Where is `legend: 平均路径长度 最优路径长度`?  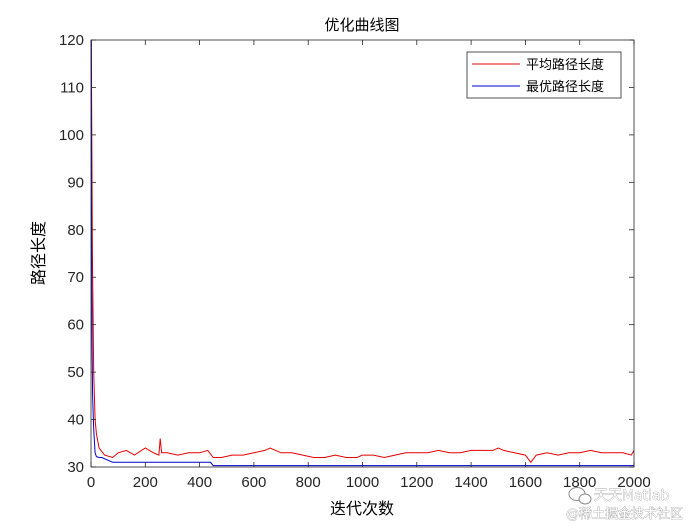 legend: 平均路径长度 最优路径长度 is located at coordinates (544, 75).